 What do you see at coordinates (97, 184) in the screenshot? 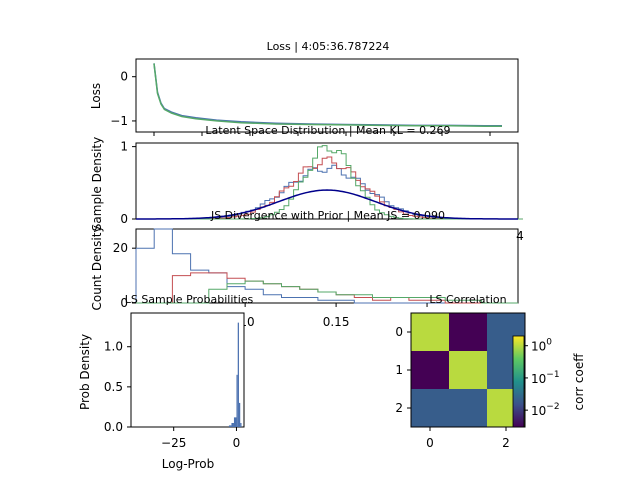
I see `latent-ylabel: Sample Density` at bounding box center [97, 184].